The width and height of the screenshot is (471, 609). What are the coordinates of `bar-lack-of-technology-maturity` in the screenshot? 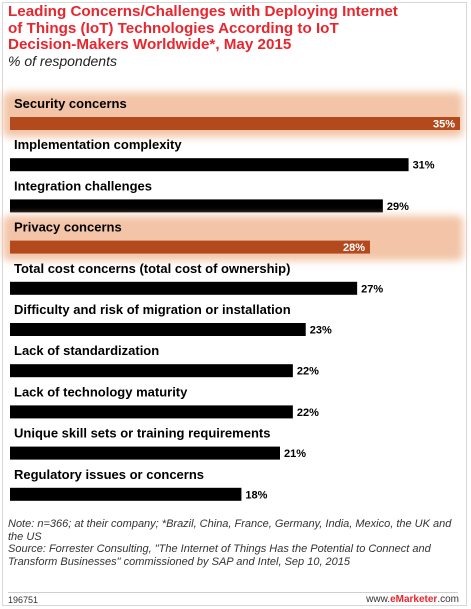 It's located at (151, 412).